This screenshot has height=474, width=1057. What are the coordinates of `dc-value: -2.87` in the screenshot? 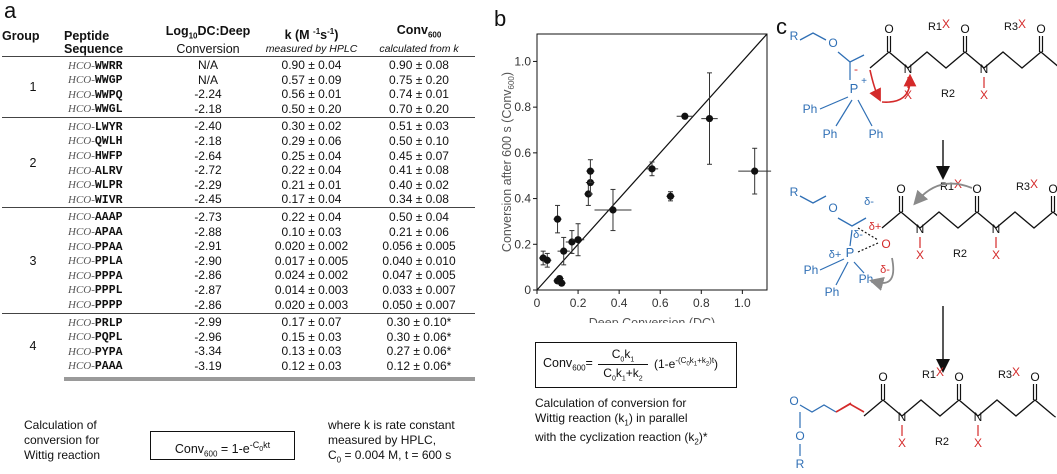 It's located at (208, 289).